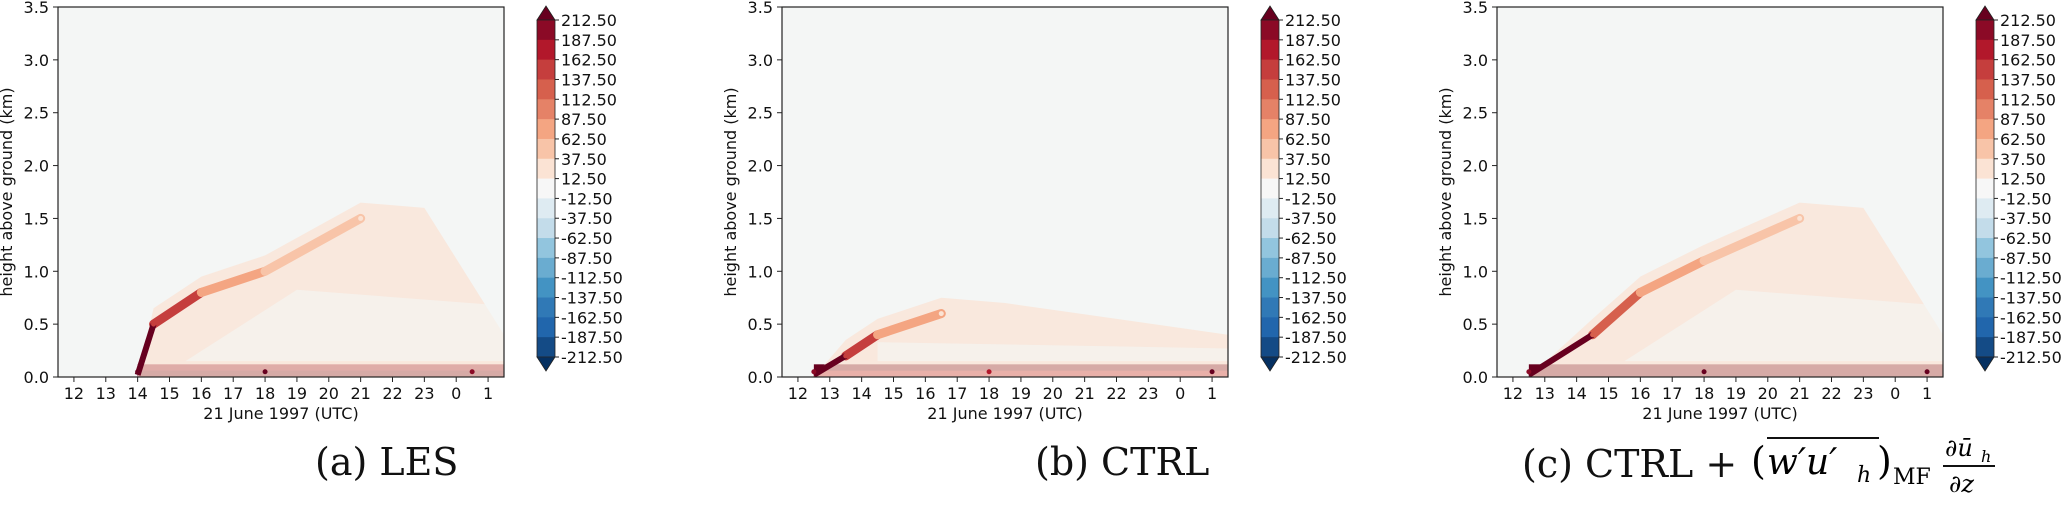 This screenshot has height=507, width=2067. Describe the element at coordinates (2031, 337) in the screenshot. I see `colorbar-tick-label: -187.50` at that location.